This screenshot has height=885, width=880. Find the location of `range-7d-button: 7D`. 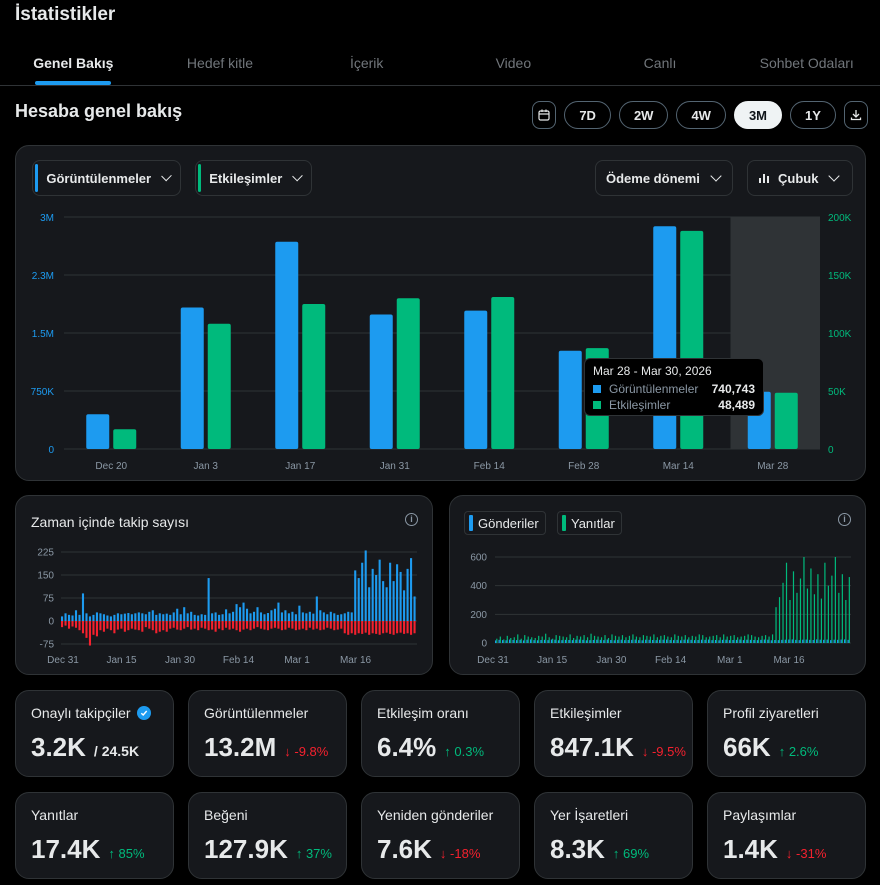

range-7d-button: 7D is located at coordinates (587, 115).